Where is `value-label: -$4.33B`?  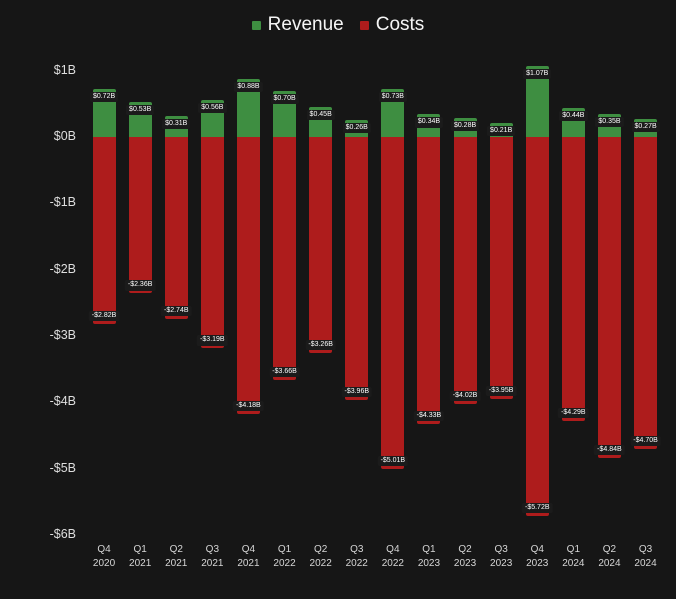
value-label: -$4.33B is located at coordinates (429, 416).